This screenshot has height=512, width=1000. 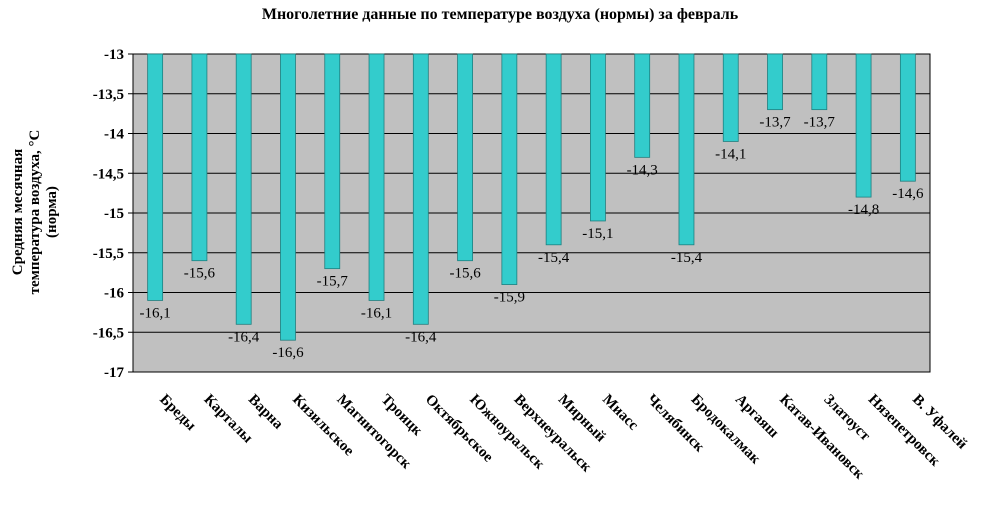 What do you see at coordinates (108, 254) in the screenshot?
I see `y-tick-label: -15,5` at bounding box center [108, 254].